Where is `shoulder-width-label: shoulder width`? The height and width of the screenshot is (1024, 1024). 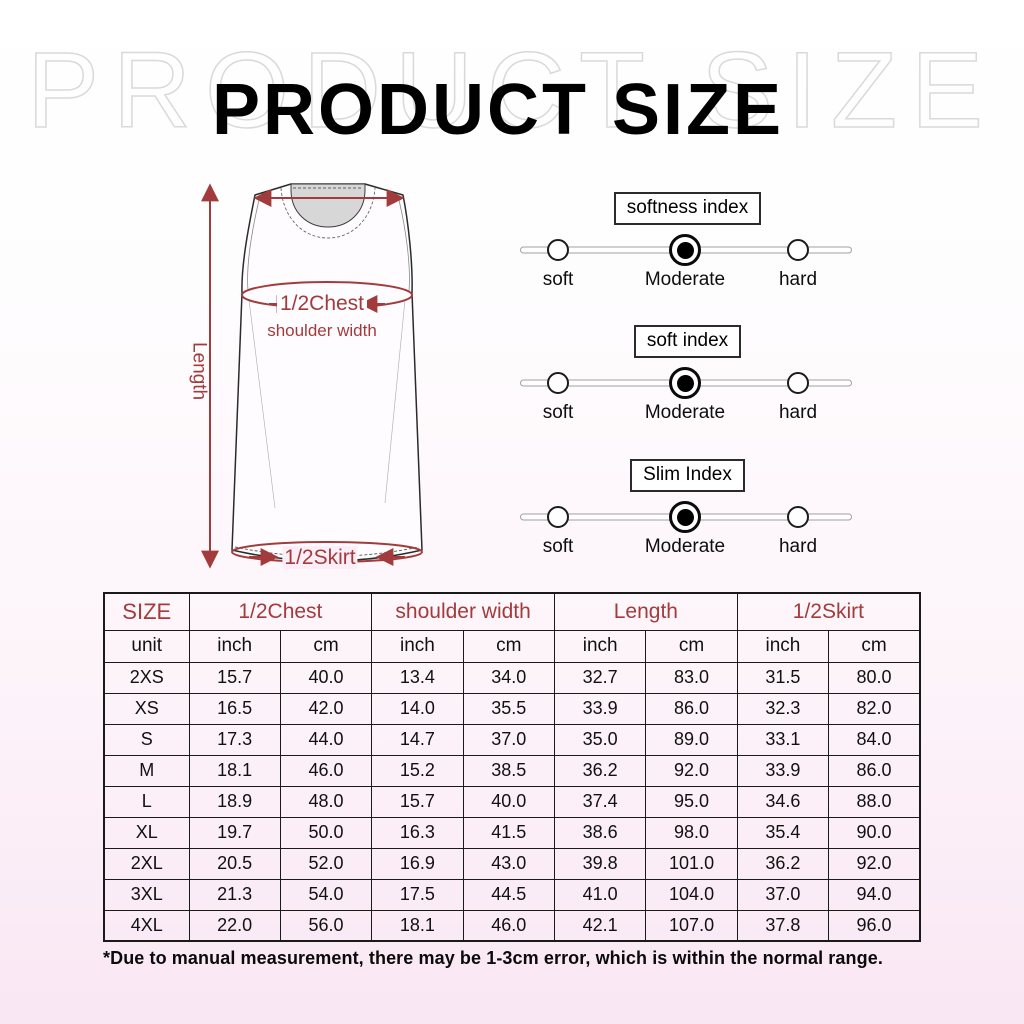 shoulder-width-label: shoulder width is located at coordinates (322, 330).